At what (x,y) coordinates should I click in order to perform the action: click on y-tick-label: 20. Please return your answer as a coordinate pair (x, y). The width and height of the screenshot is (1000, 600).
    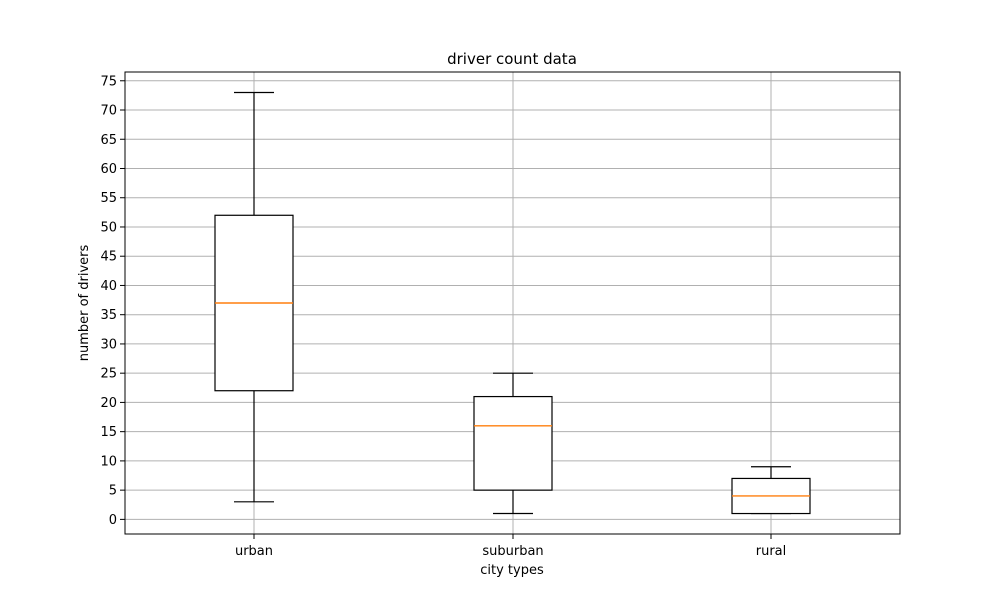
    Looking at the image, I should click on (108, 403).